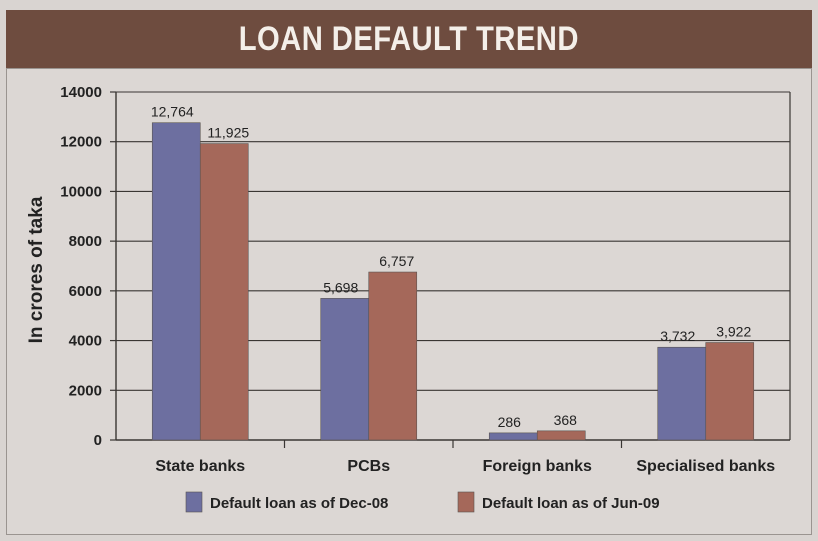 The height and width of the screenshot is (541, 818). What do you see at coordinates (98, 440) in the screenshot?
I see `y-tick-label-0: 0` at bounding box center [98, 440].